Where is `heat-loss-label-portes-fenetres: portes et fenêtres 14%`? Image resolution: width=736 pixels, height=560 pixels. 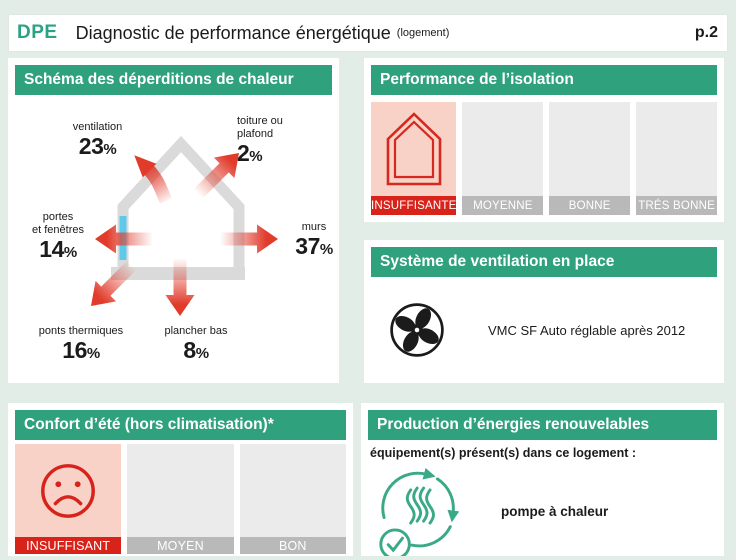 heat-loss-label-portes-fenetres: portes et fenêtres 14% is located at coordinates (58, 237).